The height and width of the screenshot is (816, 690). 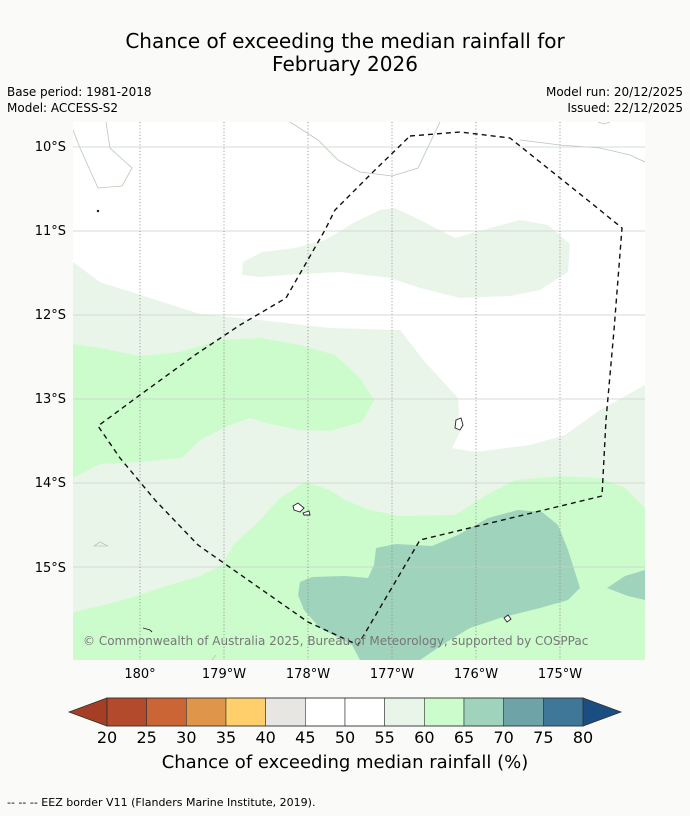 I want to click on lat-labels: 10°S 11°S 12°S 13°S 14°S 15°S, so click(x=50, y=358).